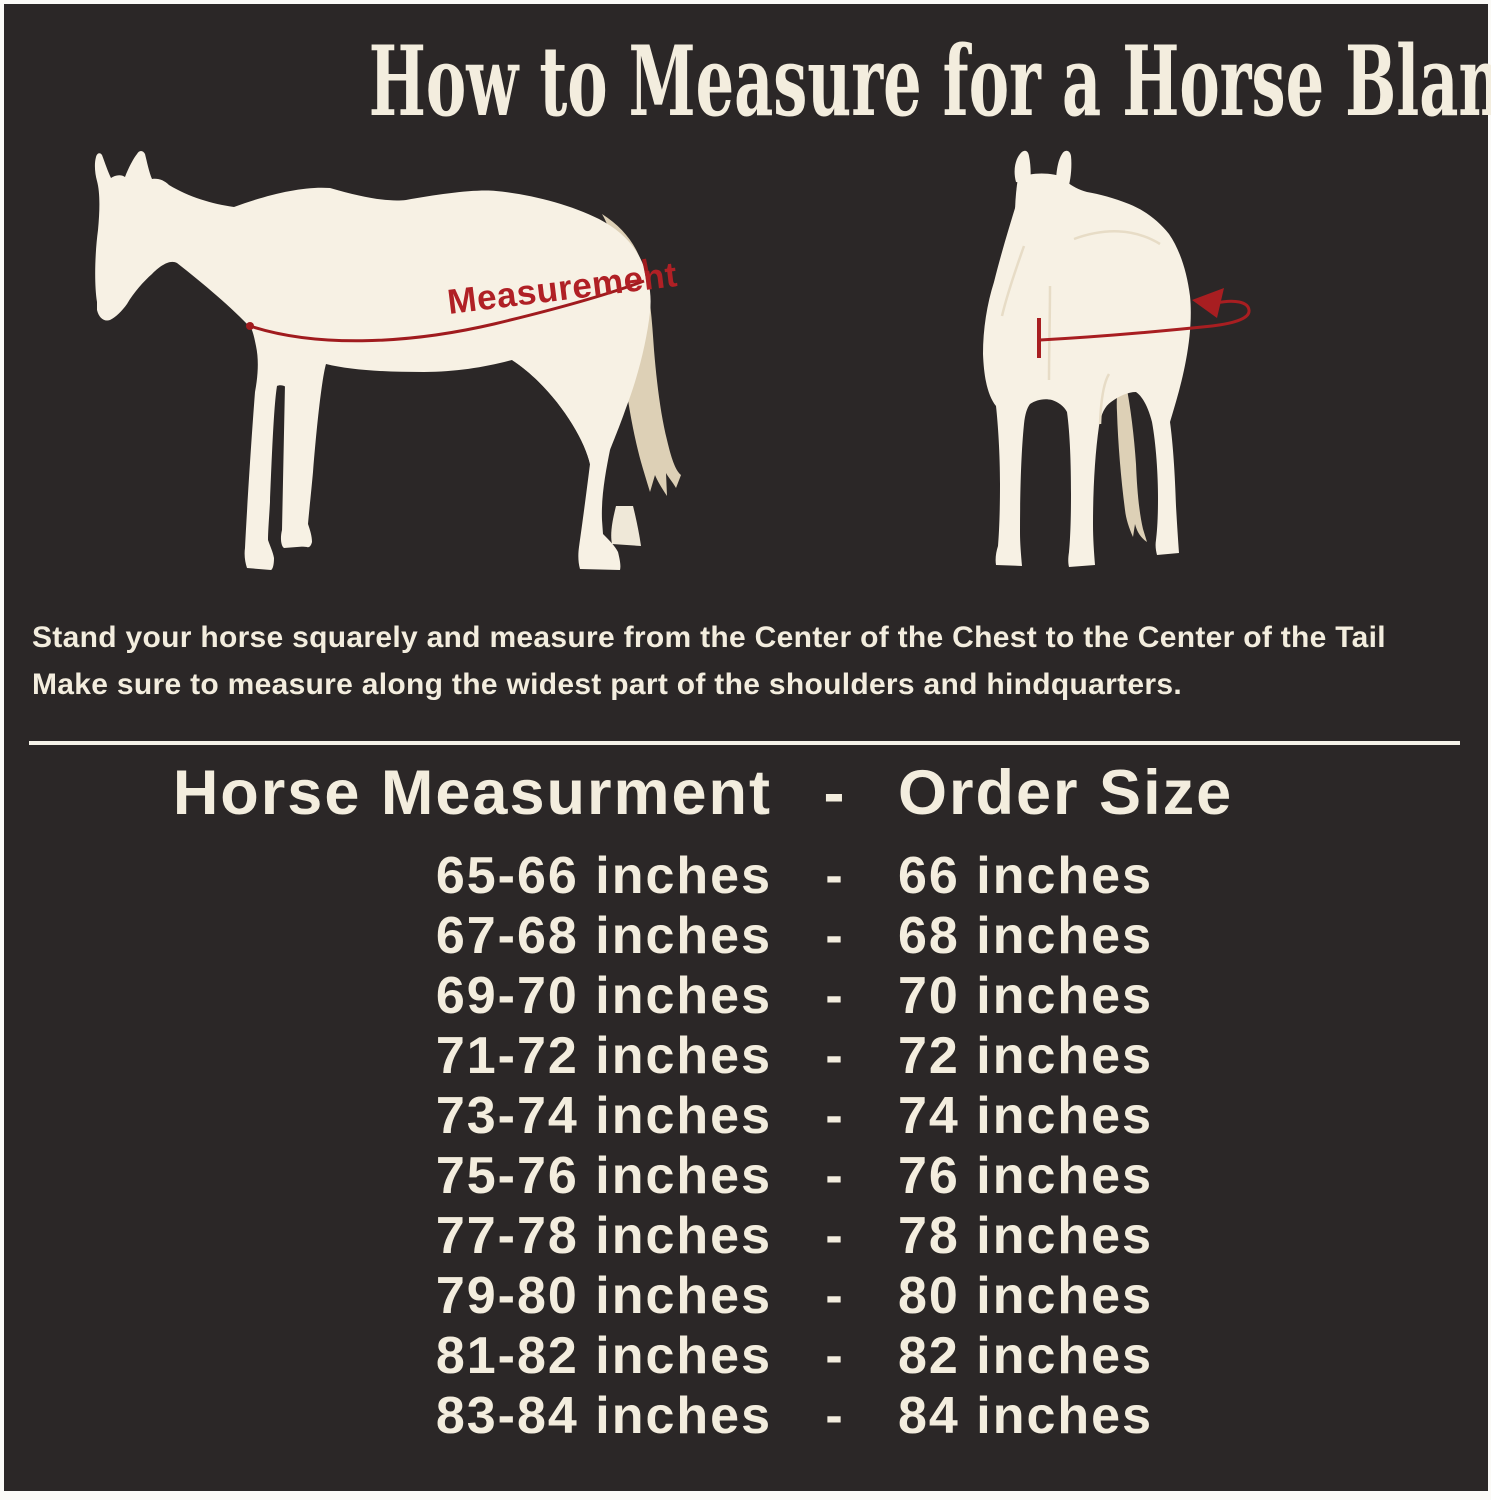 This screenshot has width=1491, height=1500. I want to click on side-horse-illustration: Measurement, so click(387, 360).